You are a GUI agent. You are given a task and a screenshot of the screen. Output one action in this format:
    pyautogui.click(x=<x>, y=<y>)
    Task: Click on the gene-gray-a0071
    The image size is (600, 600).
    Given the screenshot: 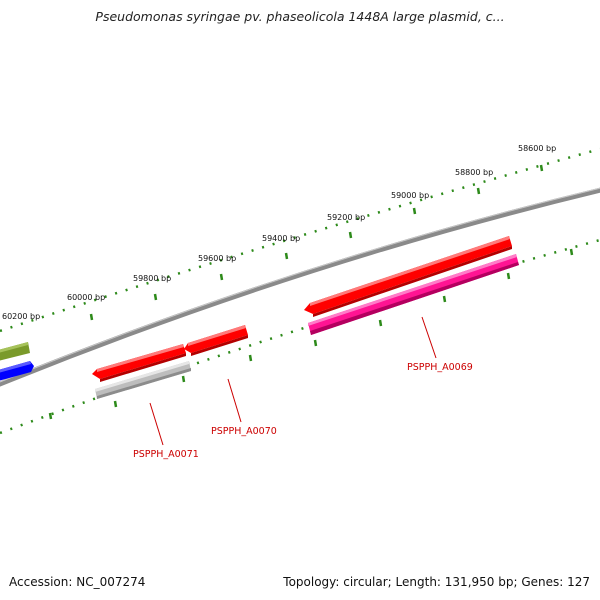 What is the action you would take?
    pyautogui.click(x=143, y=380)
    